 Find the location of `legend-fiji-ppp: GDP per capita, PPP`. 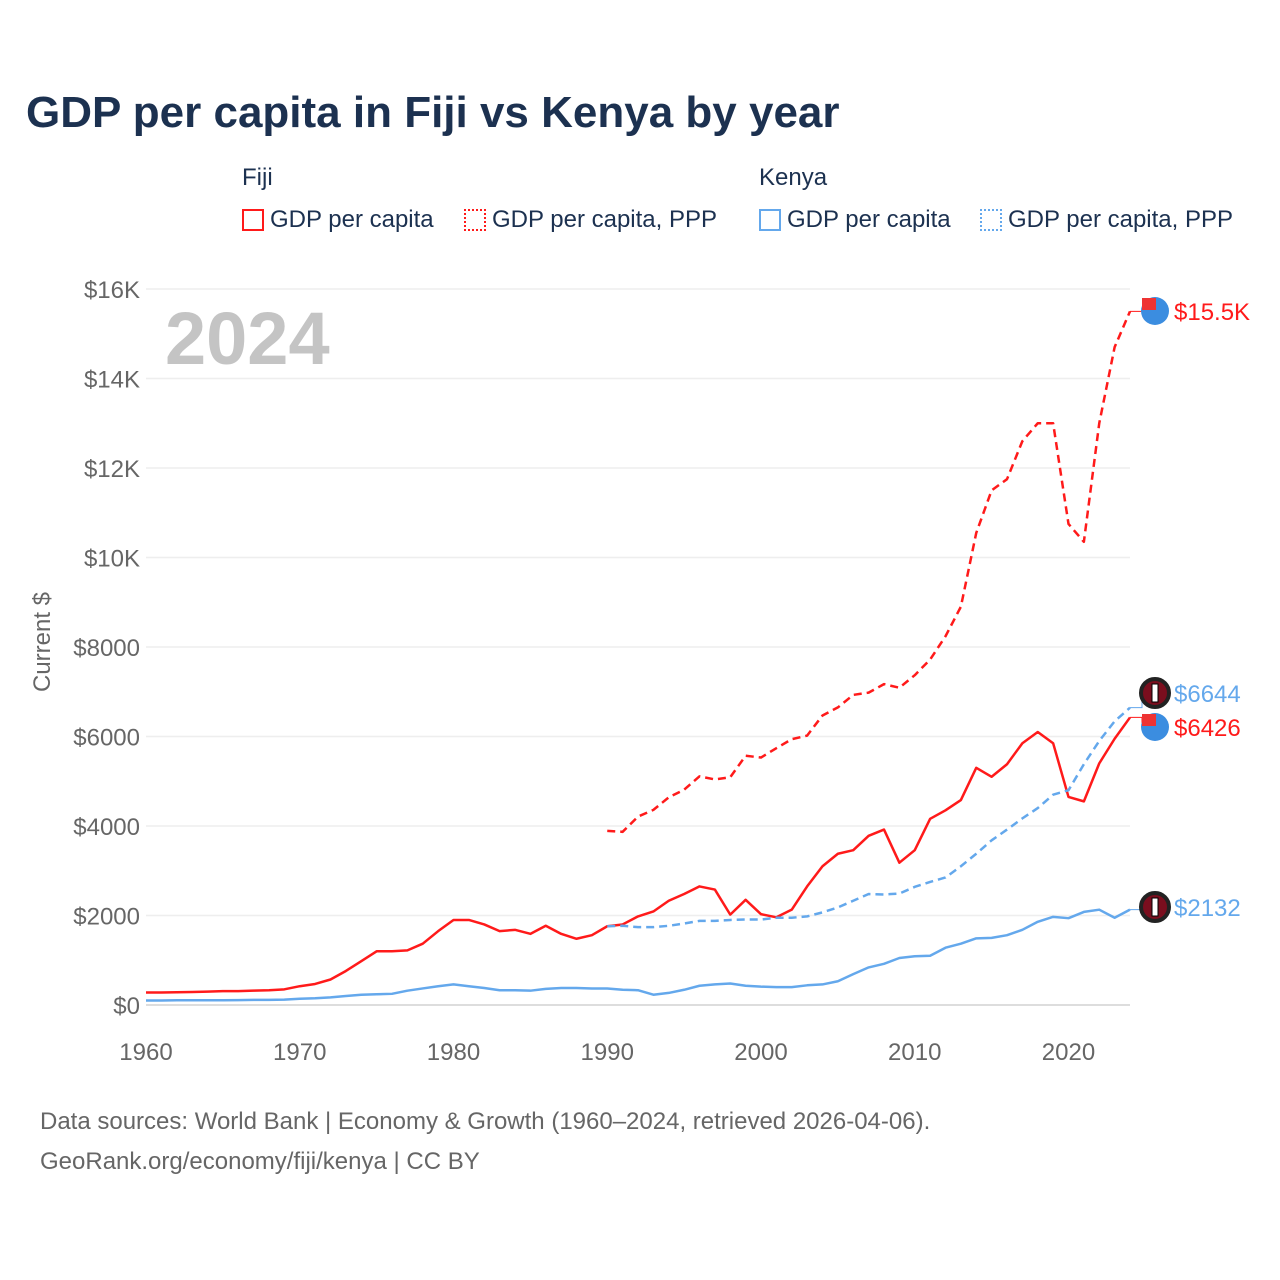

legend-fiji-ppp: GDP per capita, PPP is located at coordinates (590, 220).